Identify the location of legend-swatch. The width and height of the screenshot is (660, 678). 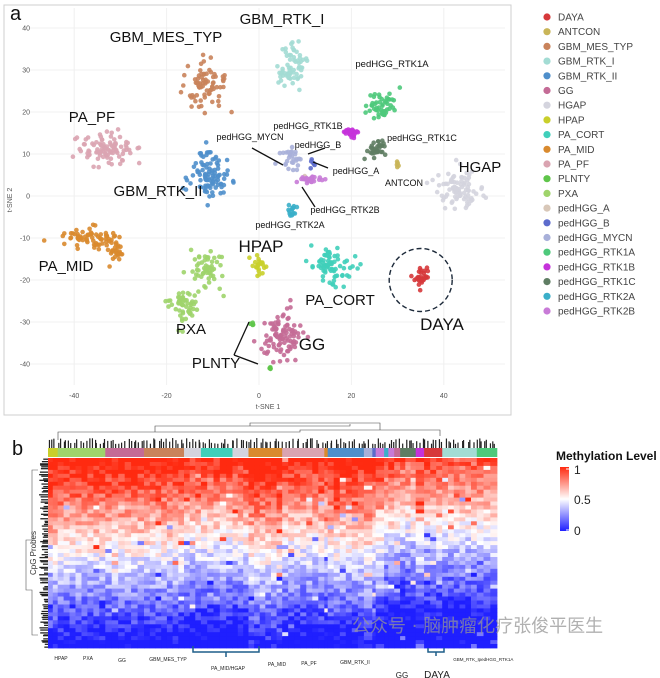
(547, 311).